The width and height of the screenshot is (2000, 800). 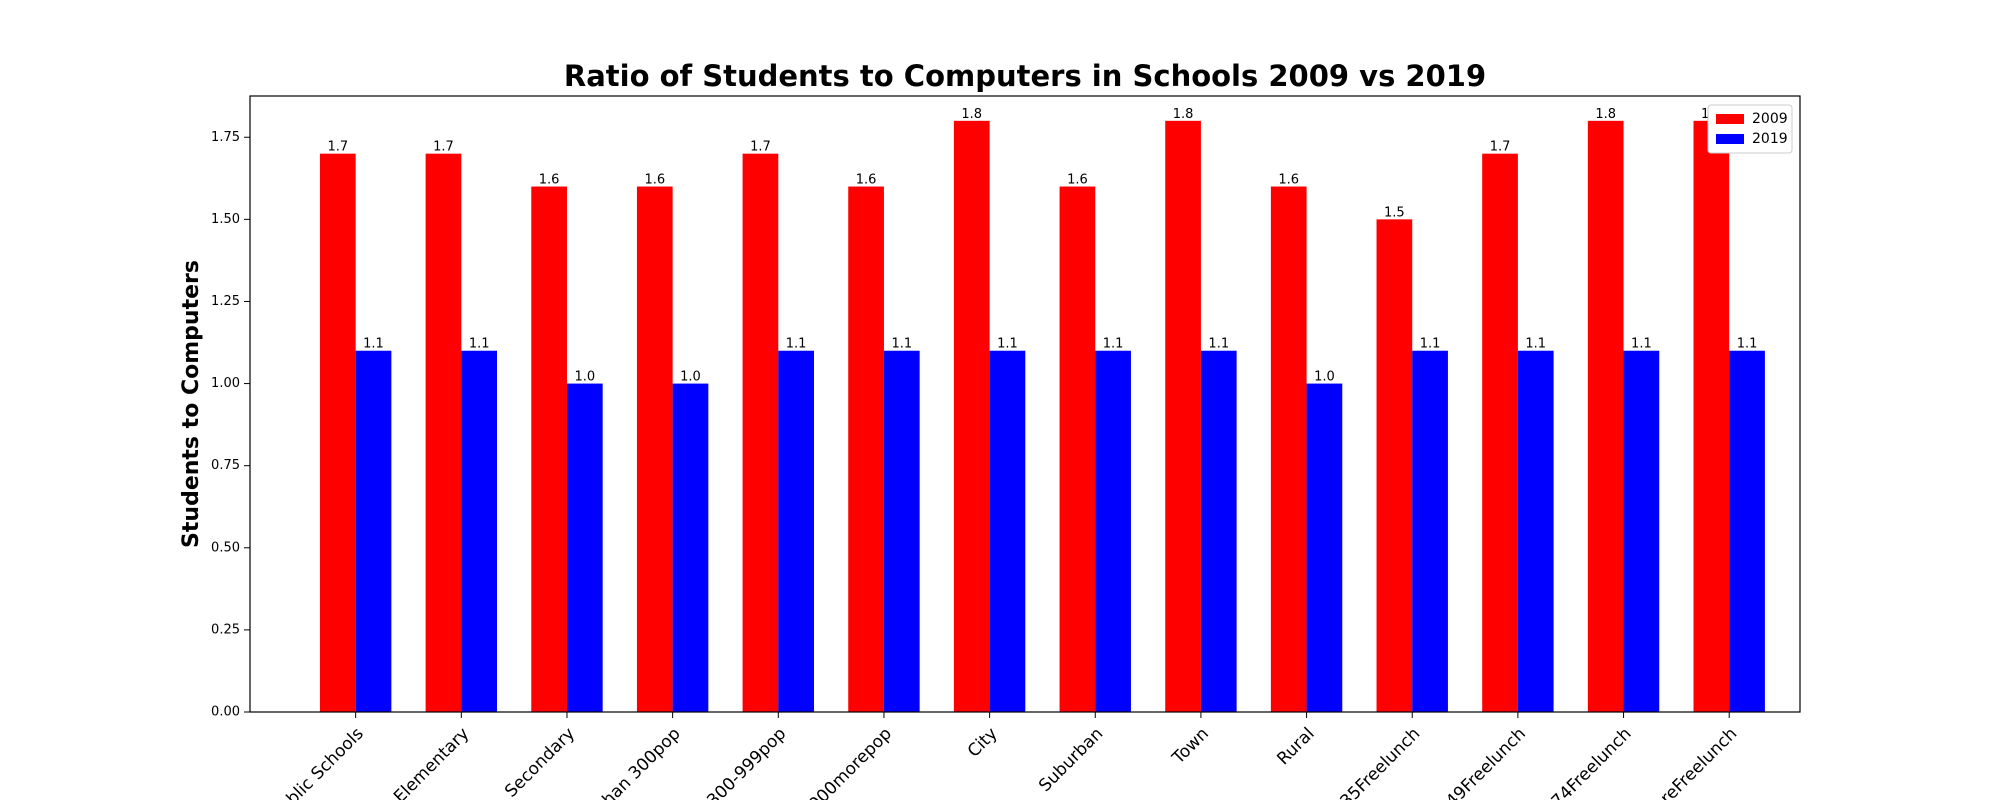 What do you see at coordinates (746, 762) in the screenshot?
I see `x-tick-label: 300-999pop` at bounding box center [746, 762].